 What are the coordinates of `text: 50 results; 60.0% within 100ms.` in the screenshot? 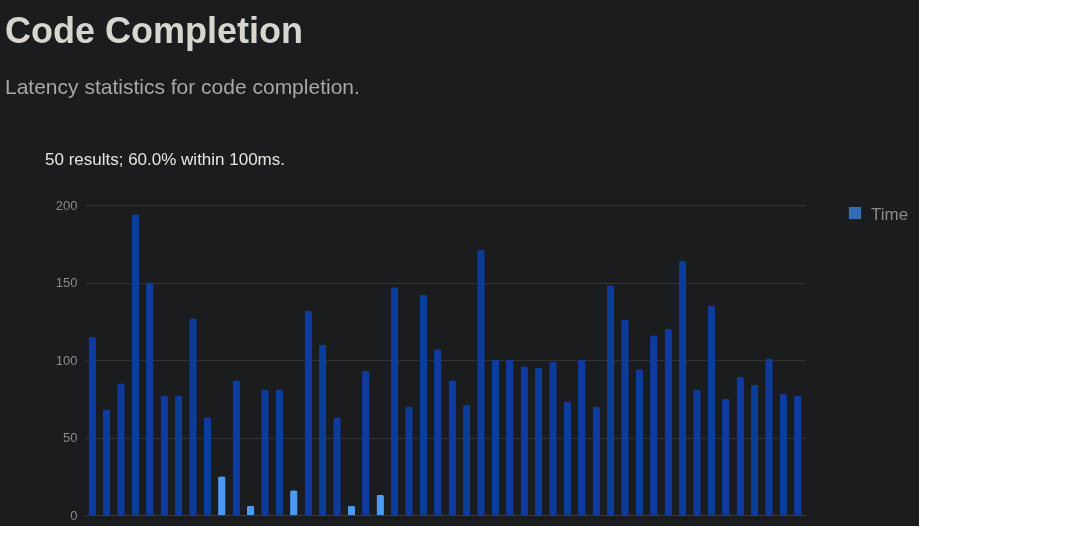 It's located at (165, 159).